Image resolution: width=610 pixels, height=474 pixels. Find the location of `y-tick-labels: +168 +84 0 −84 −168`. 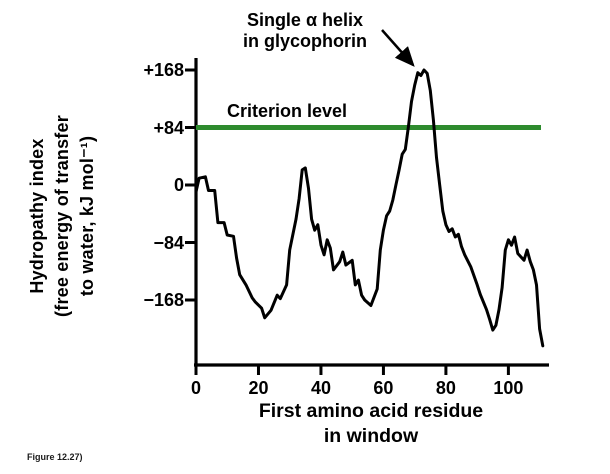

y-tick-labels: +168 +84 0 −84 −168 is located at coordinates (155, 237).